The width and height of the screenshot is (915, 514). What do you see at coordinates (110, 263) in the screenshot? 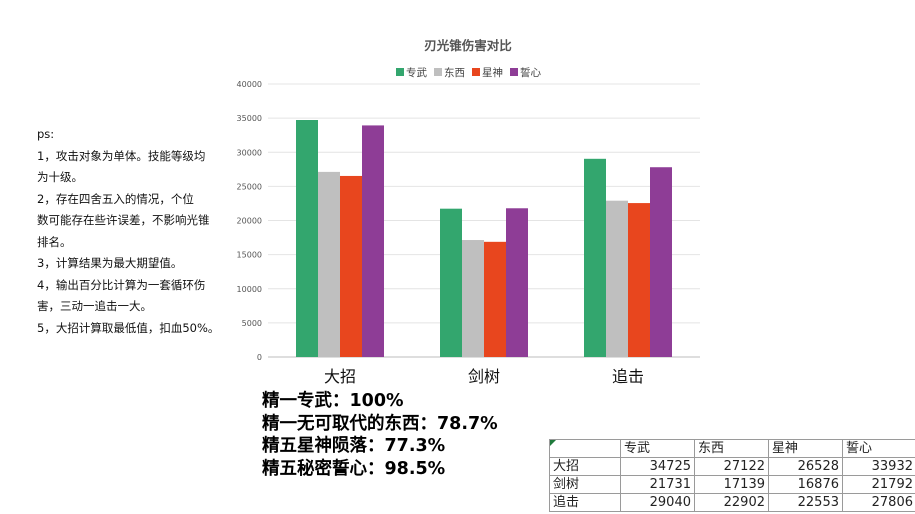
I see `note-line: 3，计算结果为最大期望值。` at bounding box center [110, 263].